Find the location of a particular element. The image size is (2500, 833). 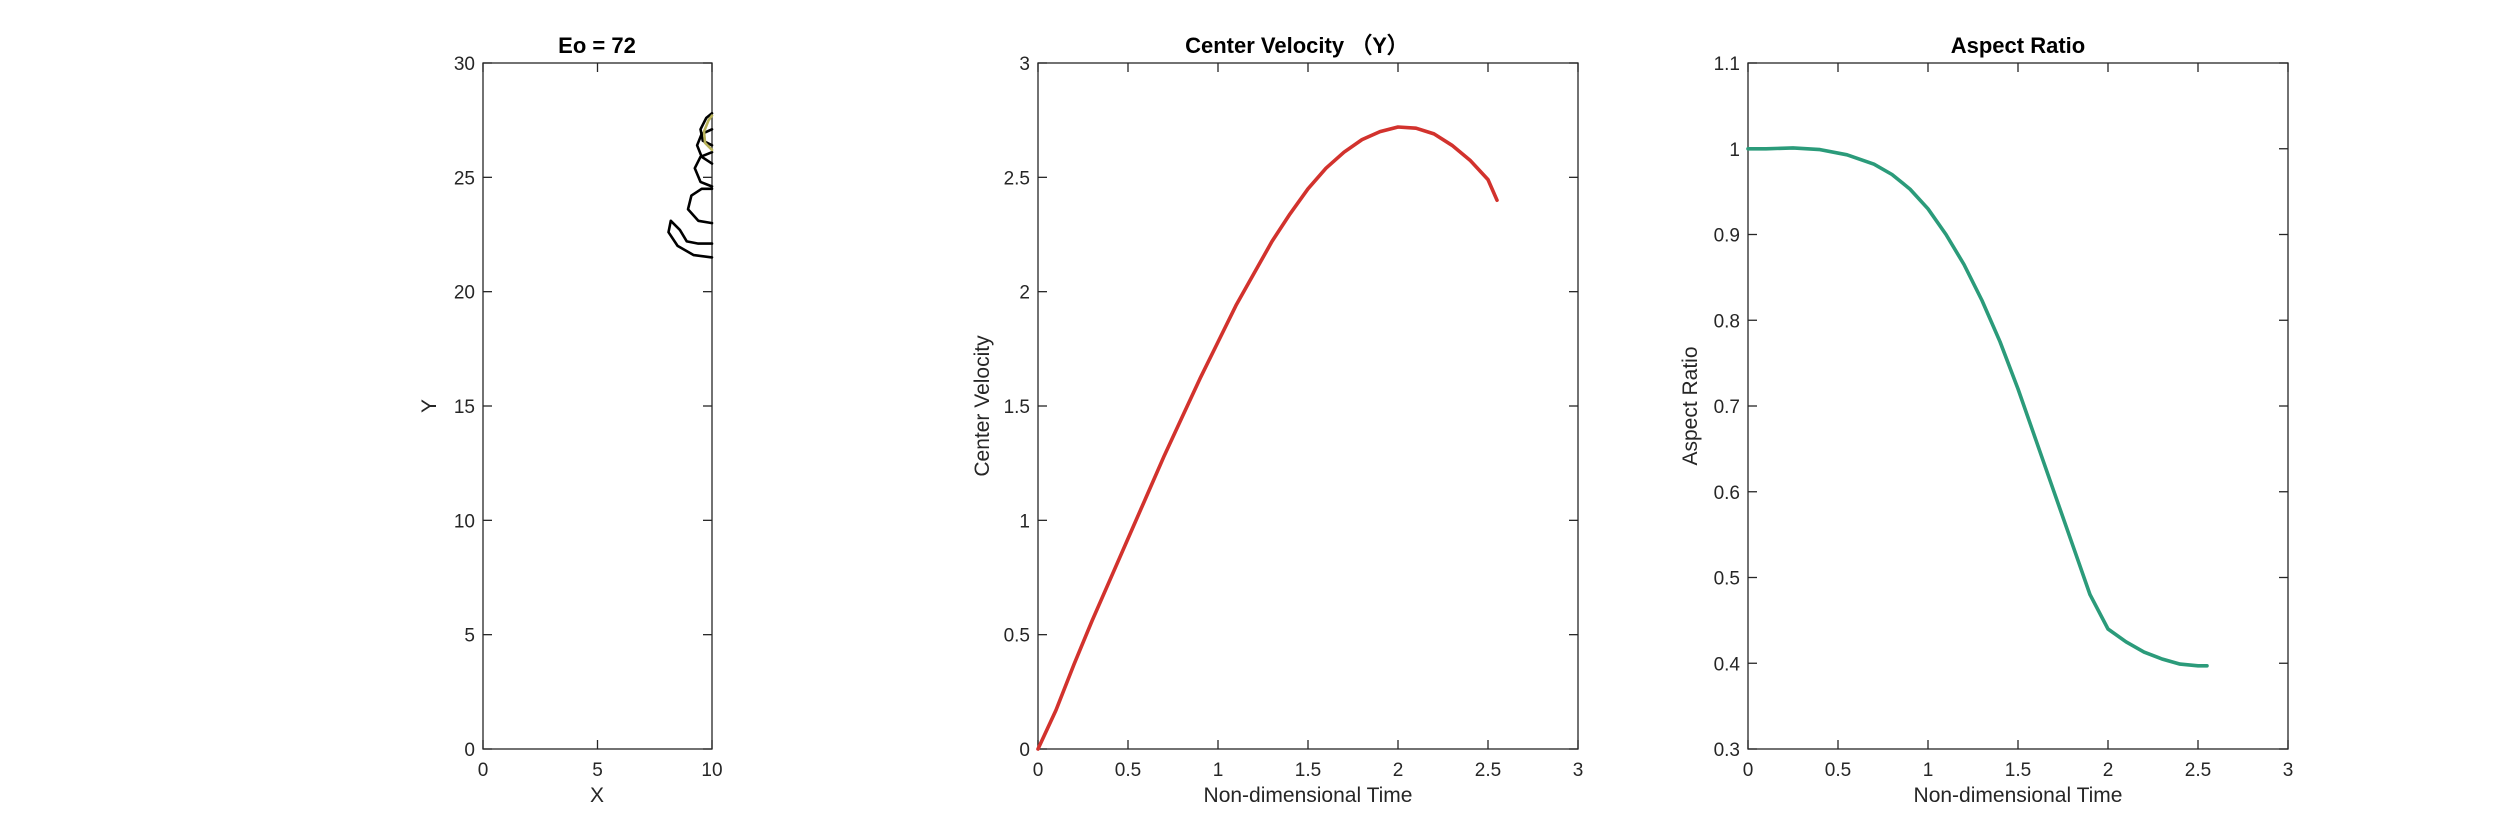

y-tick-label: 1.1 is located at coordinates (1727, 64).